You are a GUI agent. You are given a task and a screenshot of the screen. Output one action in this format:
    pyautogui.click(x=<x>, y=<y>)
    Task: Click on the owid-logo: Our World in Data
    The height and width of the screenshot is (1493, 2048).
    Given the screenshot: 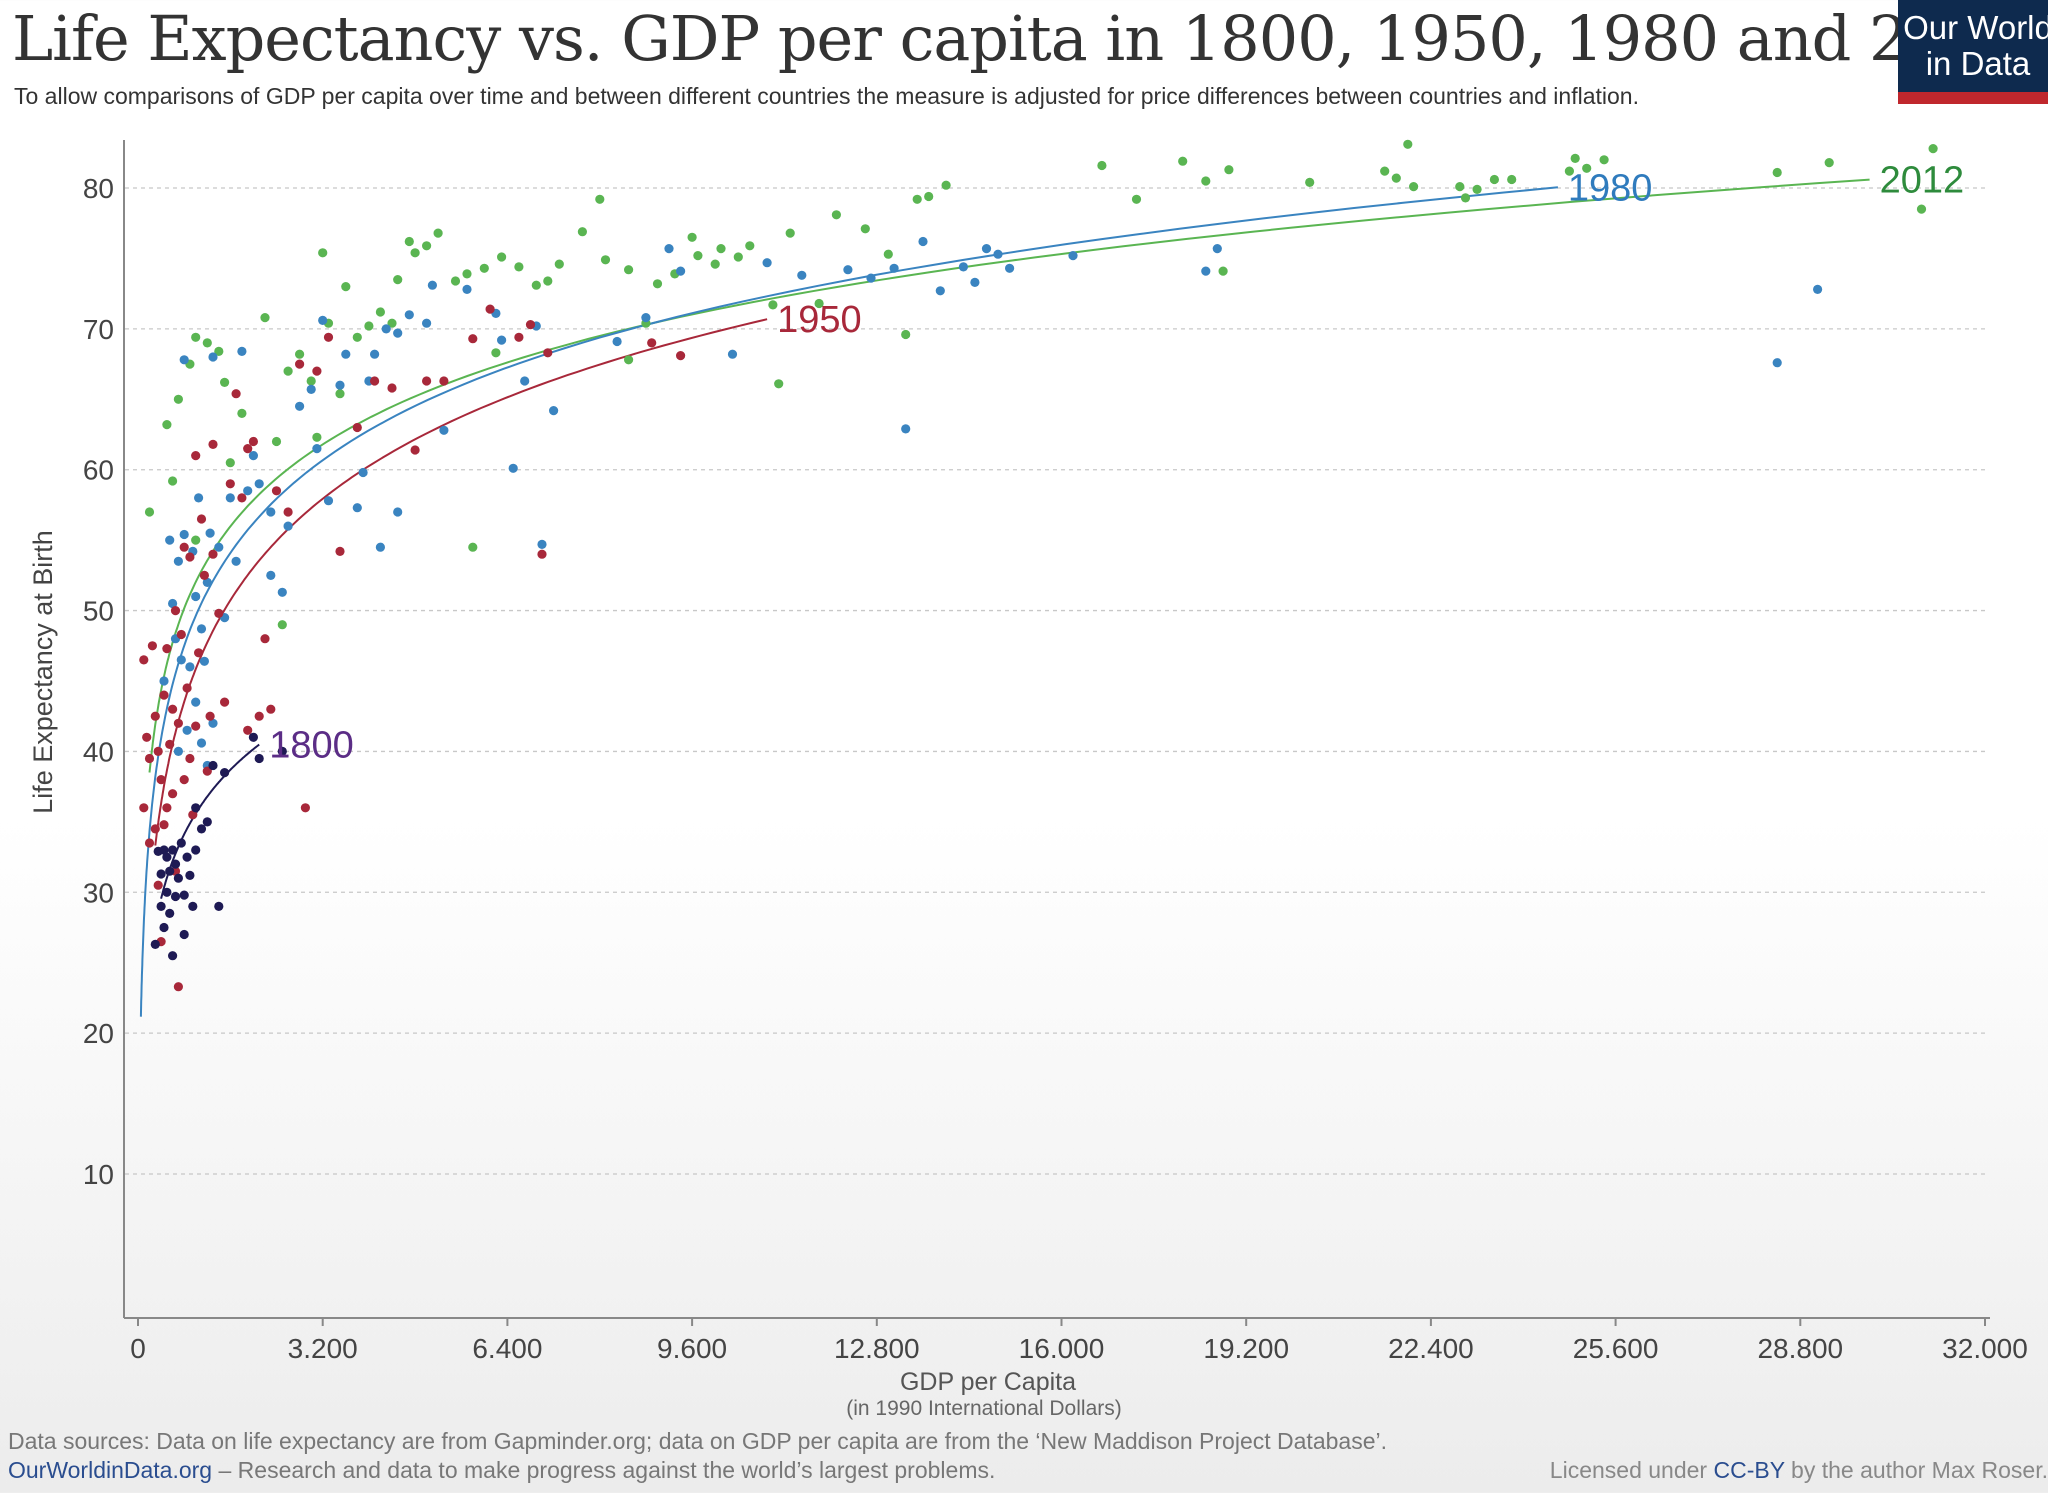 What is the action you would take?
    pyautogui.click(x=1973, y=52)
    